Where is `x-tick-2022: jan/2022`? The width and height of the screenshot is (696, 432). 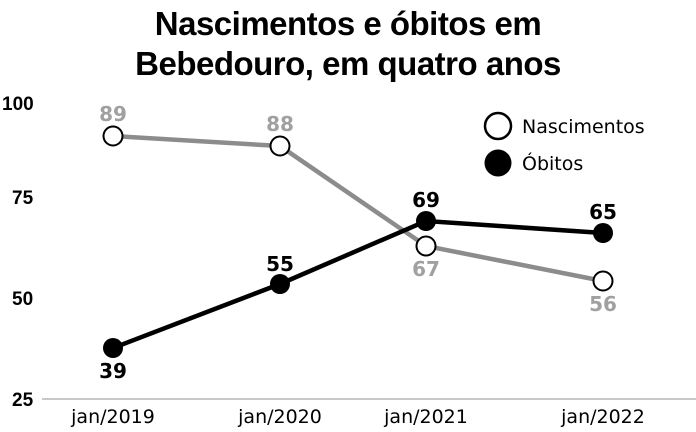 x-tick-2022: jan/2022 is located at coordinates (602, 417).